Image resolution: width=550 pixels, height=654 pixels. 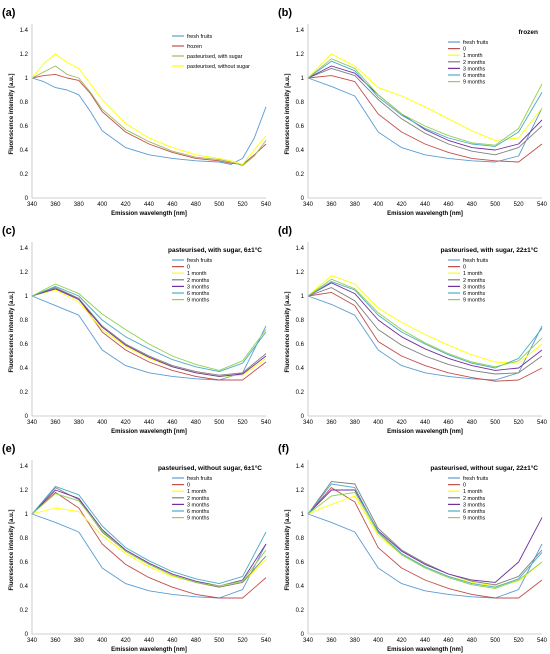 What do you see at coordinates (9, 231) in the screenshot?
I see `panel-label: (c)` at bounding box center [9, 231].